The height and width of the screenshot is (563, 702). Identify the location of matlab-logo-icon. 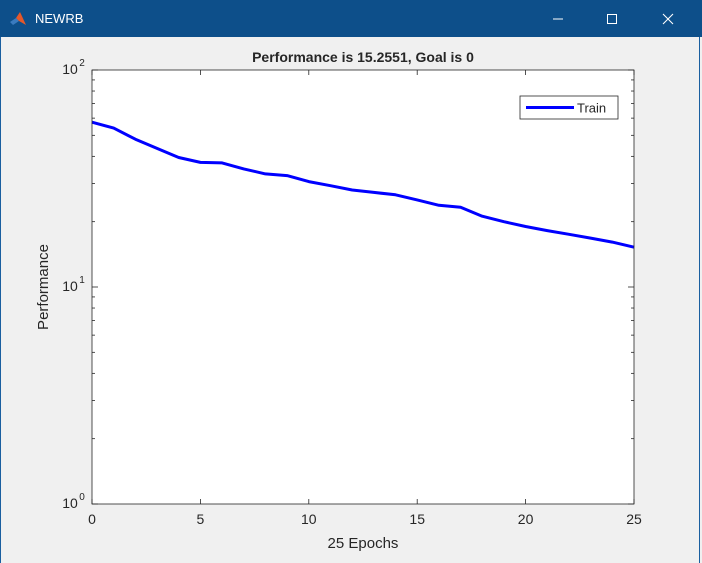
(18, 18).